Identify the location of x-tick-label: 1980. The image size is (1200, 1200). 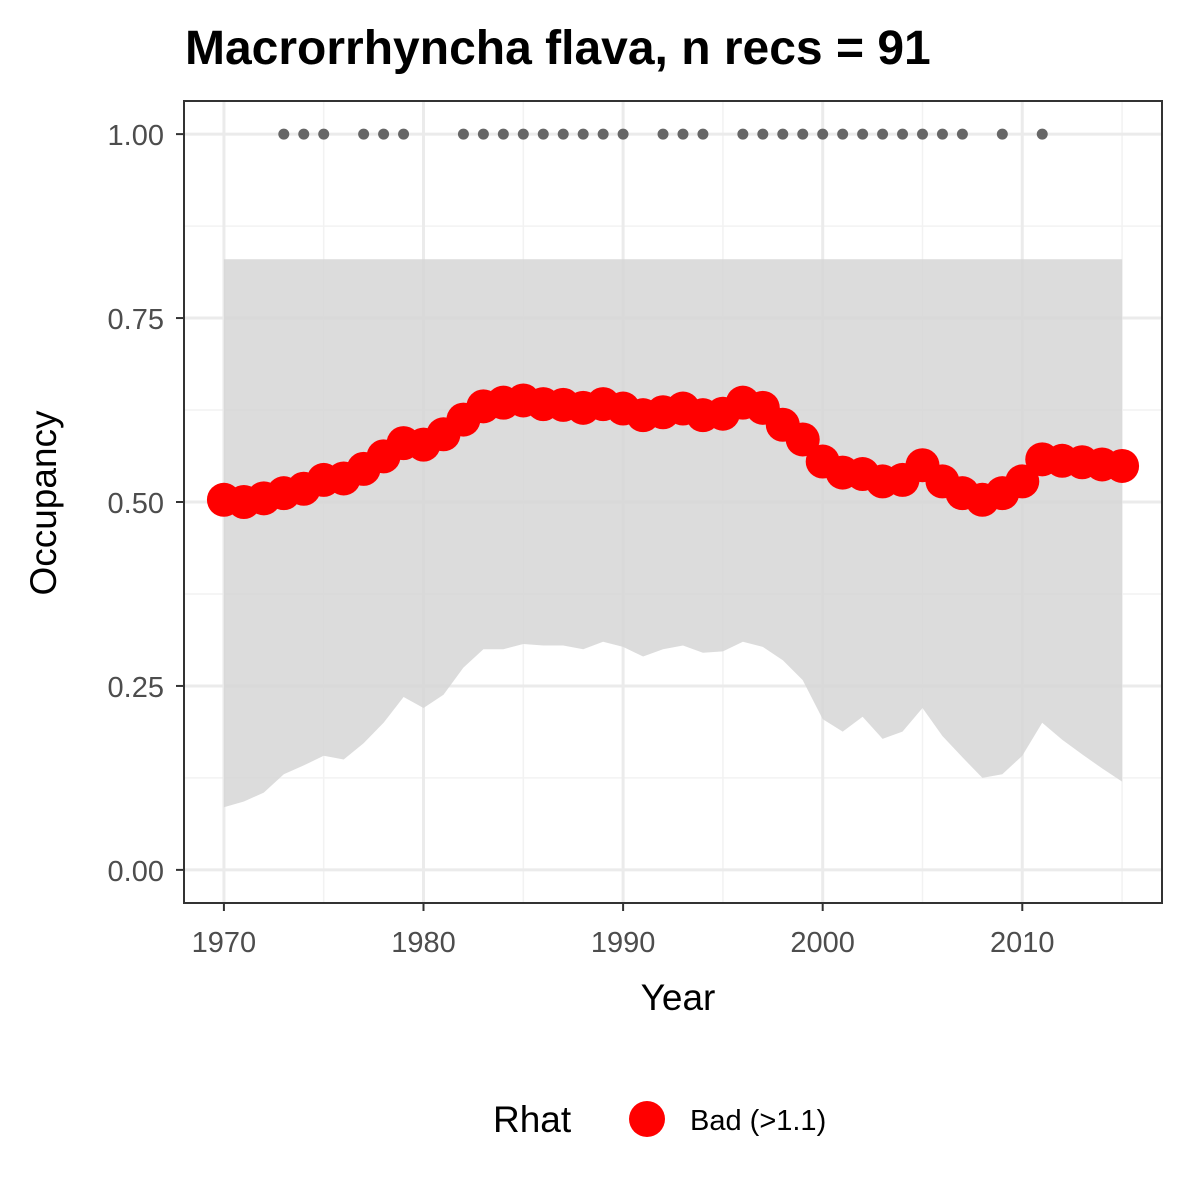
(423, 943).